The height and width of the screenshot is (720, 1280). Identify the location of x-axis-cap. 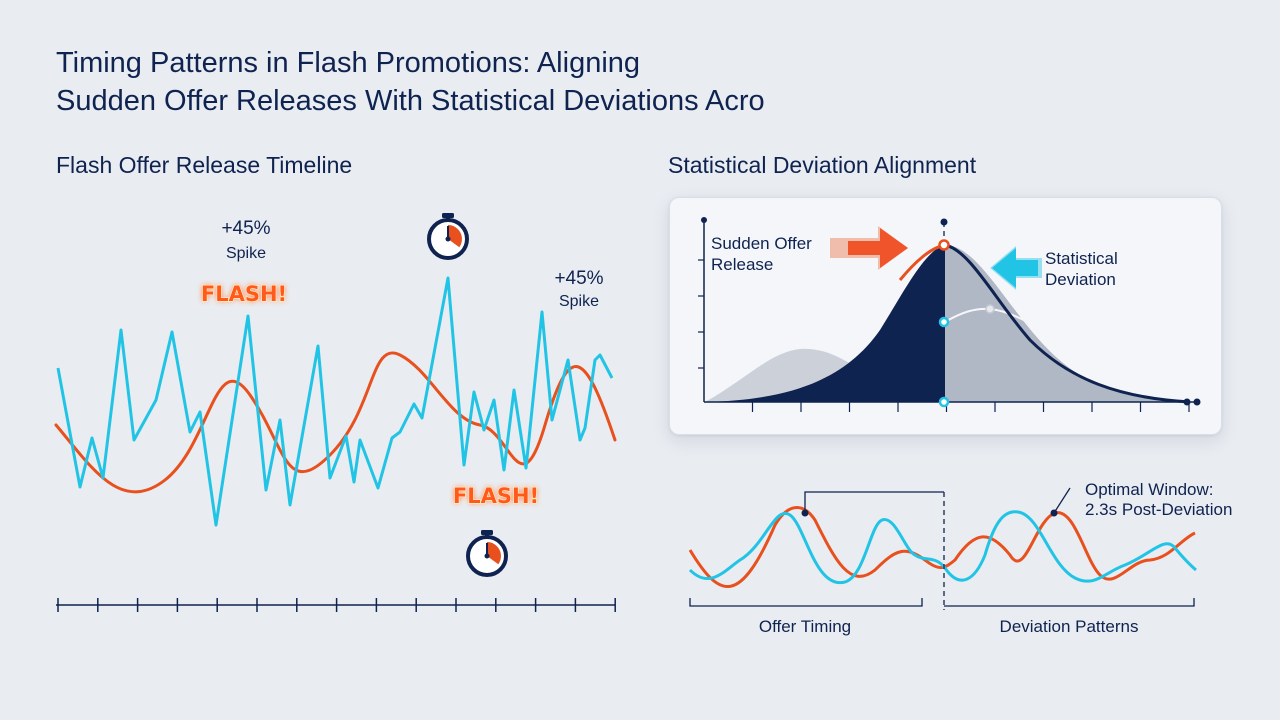
(1197, 402).